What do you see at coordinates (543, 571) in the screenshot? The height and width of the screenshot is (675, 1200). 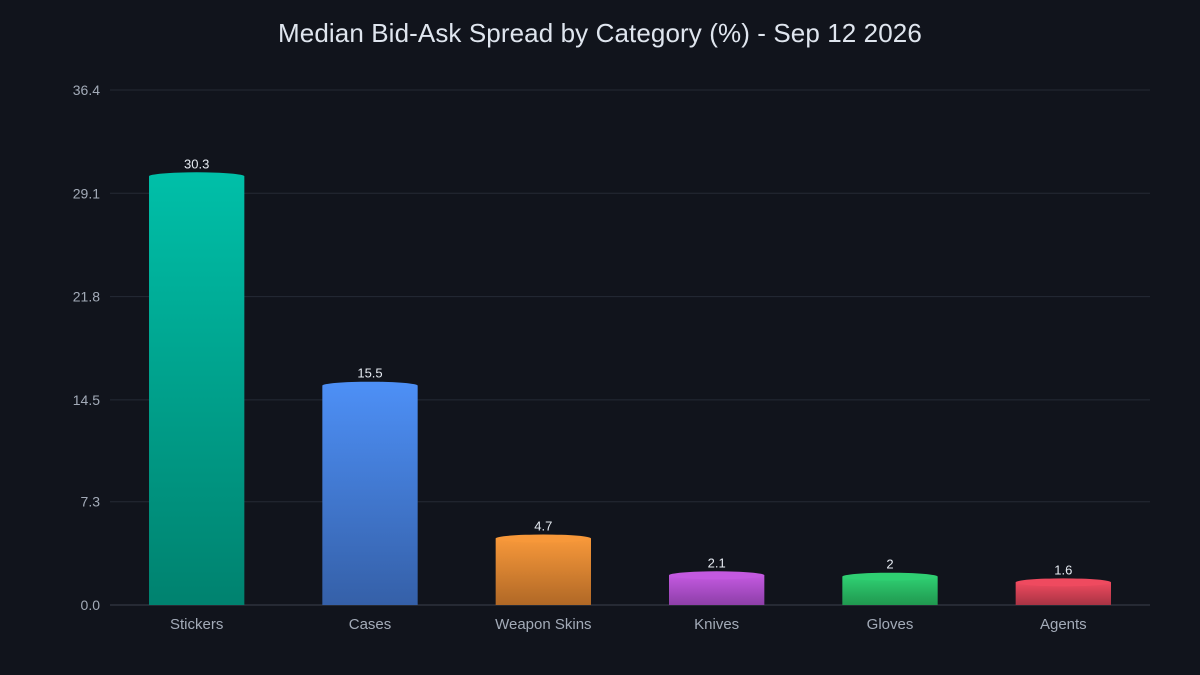 I see `bar-weapon-skins` at bounding box center [543, 571].